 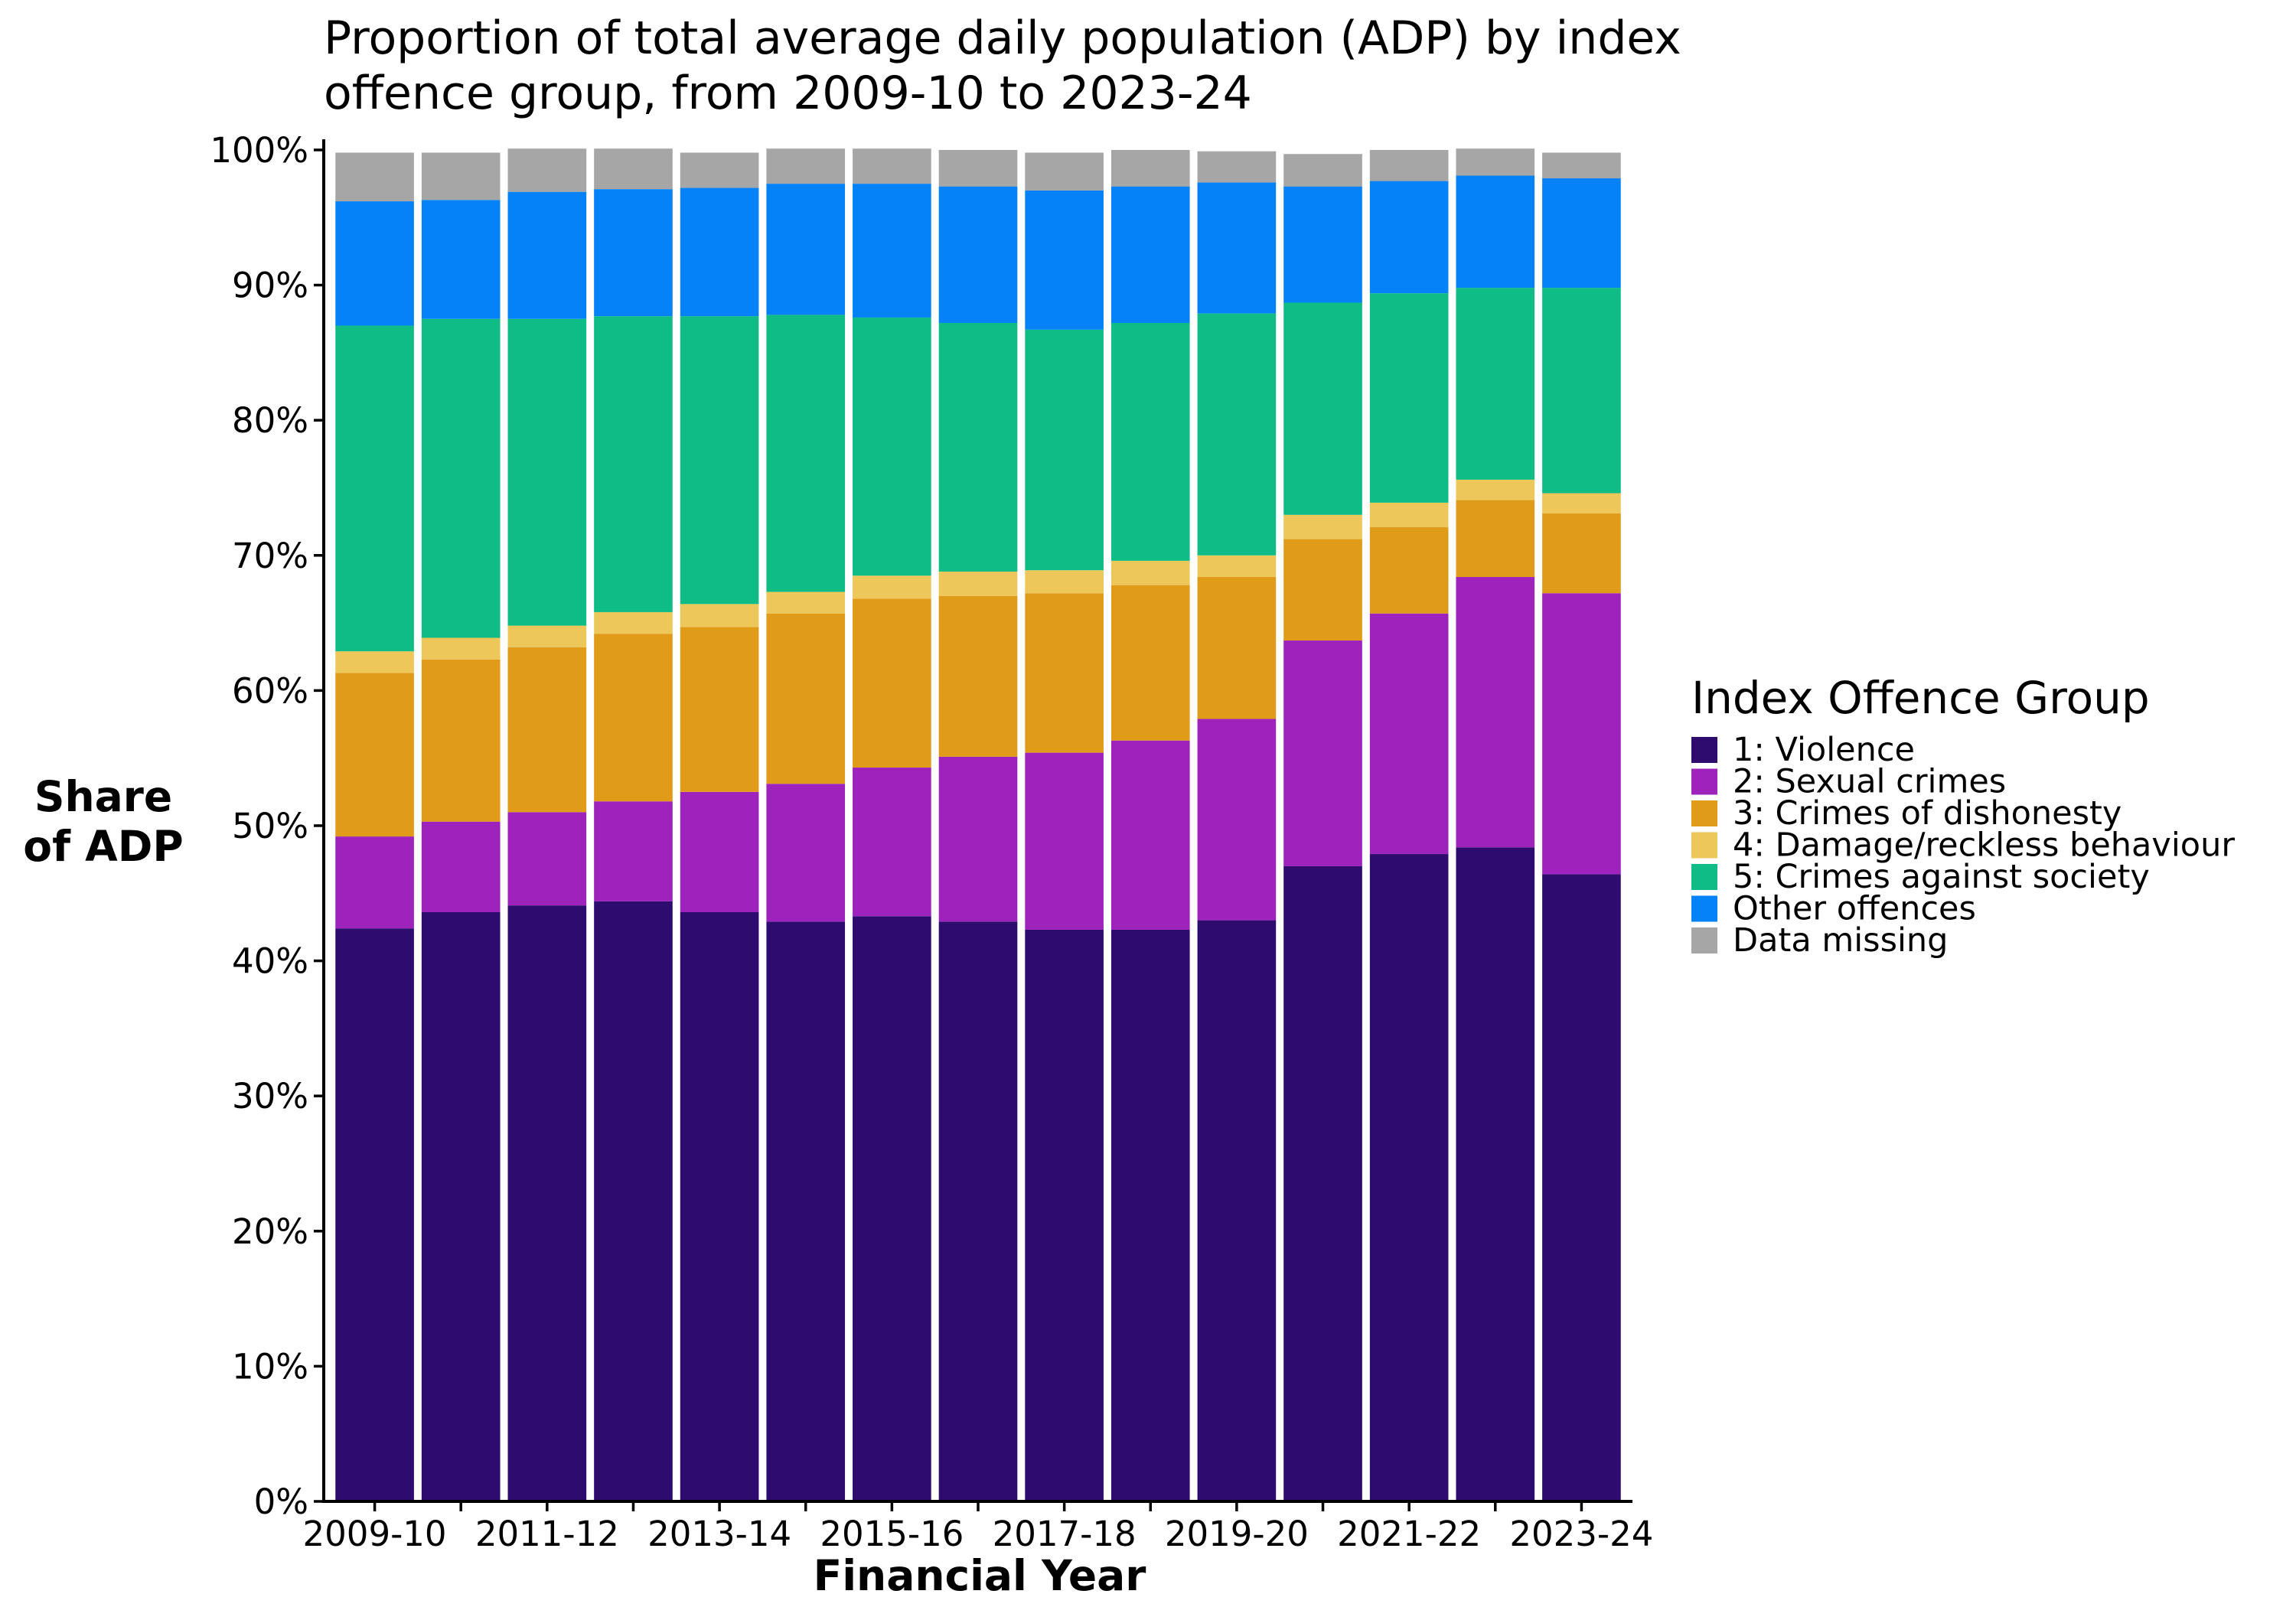 I want to click on legend-label: 3: Crimes of dishonesty, so click(x=1927, y=814).